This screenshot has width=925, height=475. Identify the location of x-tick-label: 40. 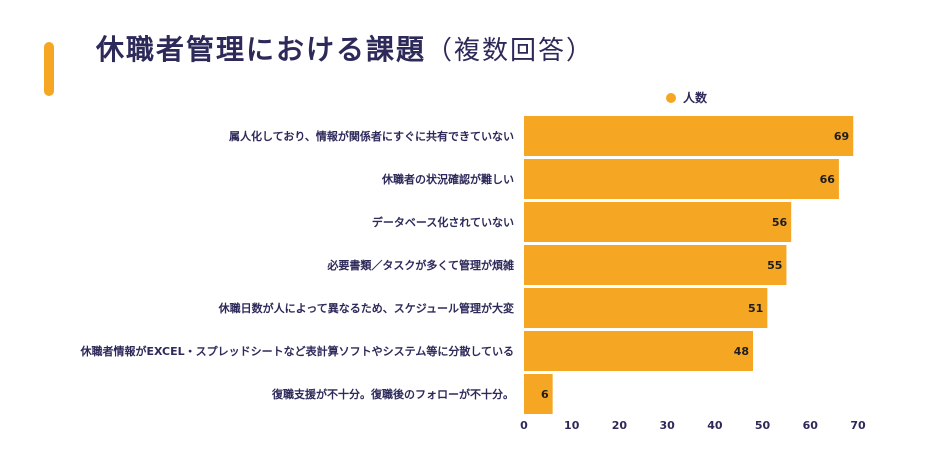
(715, 425).